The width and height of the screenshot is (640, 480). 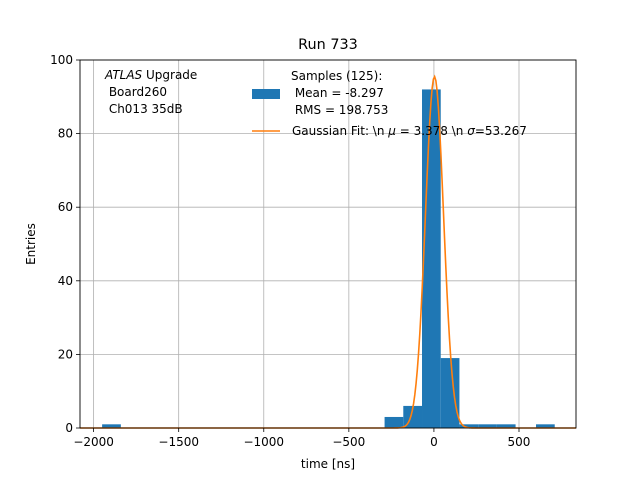 What do you see at coordinates (431, 131) in the screenshot?
I see `legend-fit-part2: = 3.378 \n` at bounding box center [431, 131].